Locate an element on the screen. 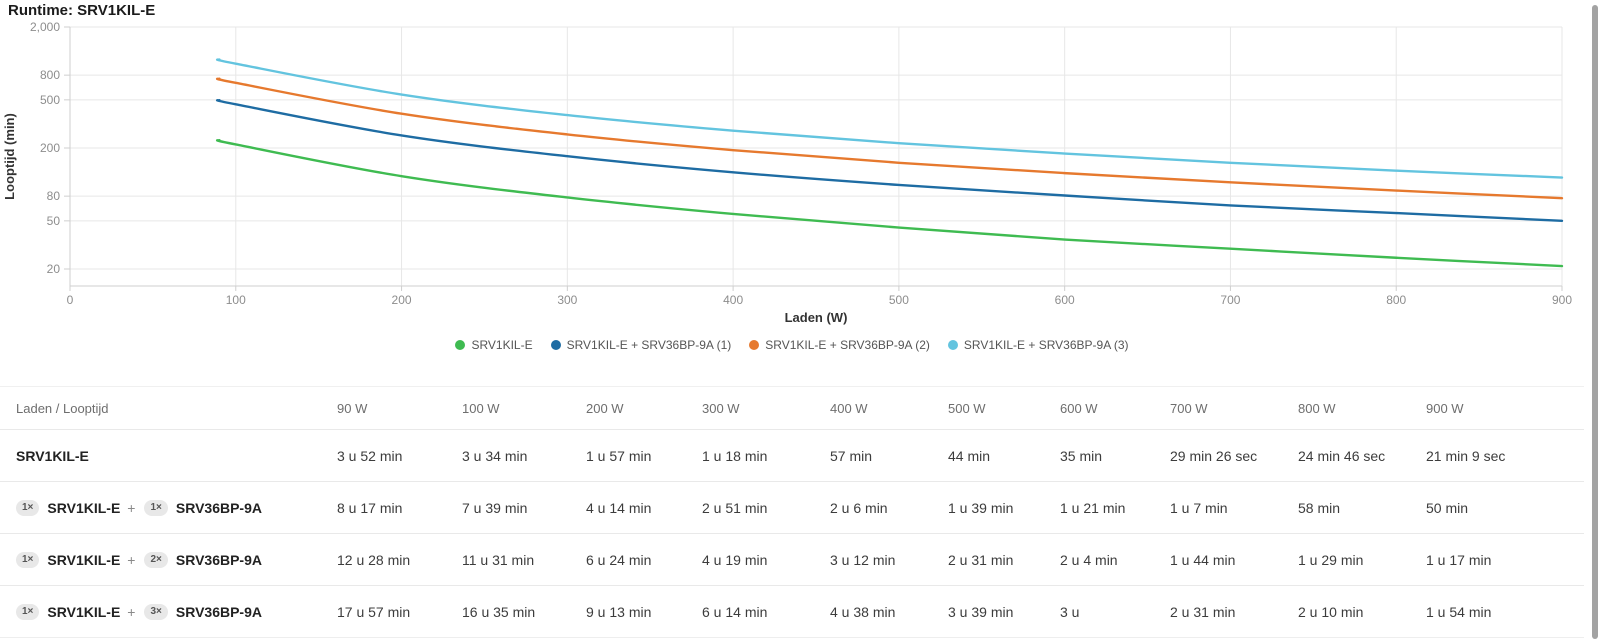 This screenshot has height=642, width=1600. runtime-cell: 4 u 38 min is located at coordinates (863, 611).